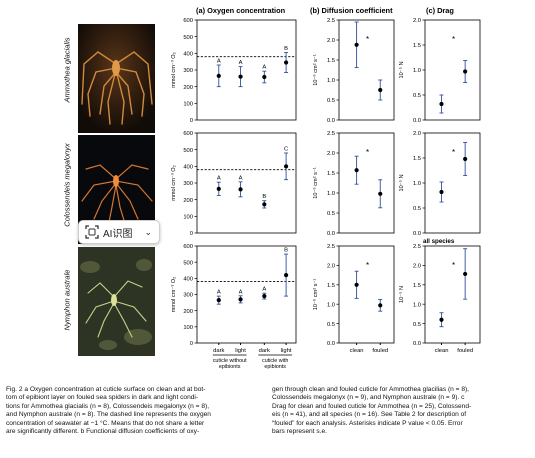  What do you see at coordinates (331, 101) in the screenshot?
I see `p1-ytick-label: 0.5` at bounding box center [331, 101].